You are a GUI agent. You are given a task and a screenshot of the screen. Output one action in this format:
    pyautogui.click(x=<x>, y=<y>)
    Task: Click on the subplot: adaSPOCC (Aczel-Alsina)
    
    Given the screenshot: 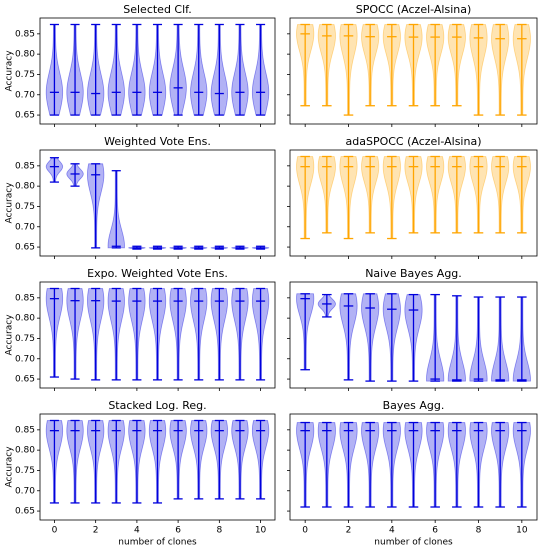 What is the action you would take?
    pyautogui.click(x=412, y=197)
    